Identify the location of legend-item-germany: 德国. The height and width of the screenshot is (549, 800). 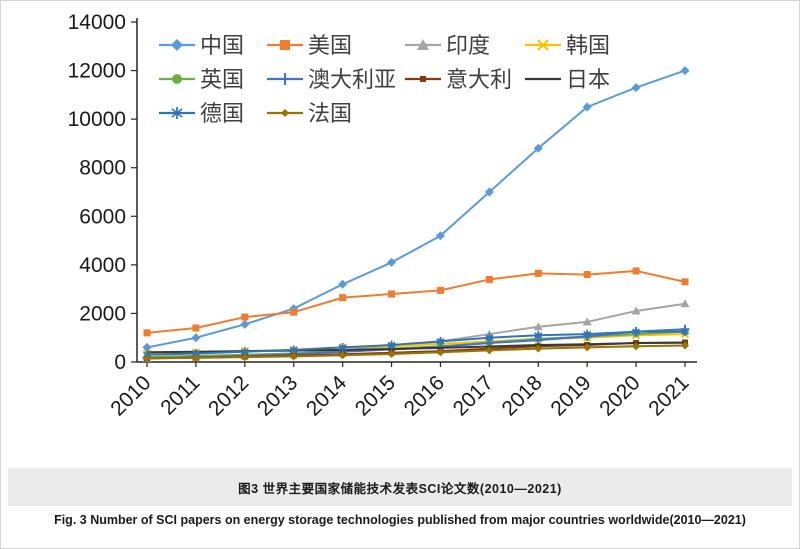
(201, 113).